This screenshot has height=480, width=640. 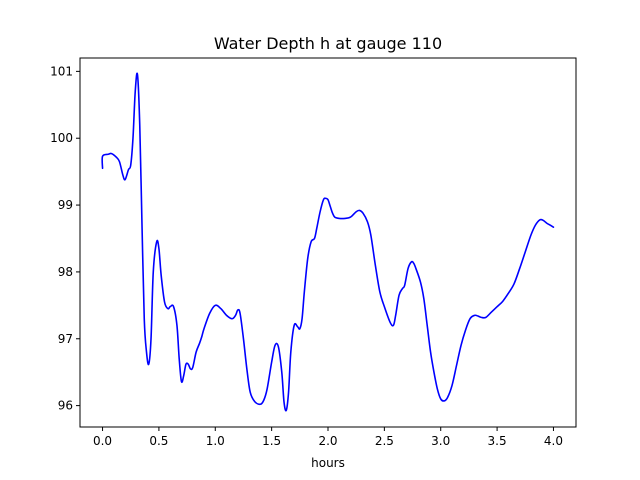 I want to click on x-axis-label: hours, so click(x=328, y=463).